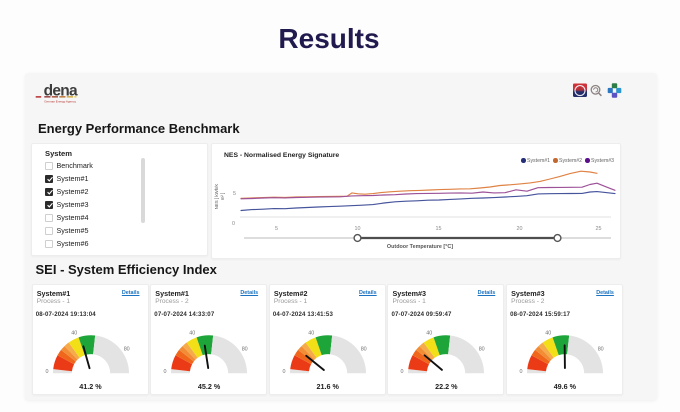 The height and width of the screenshot is (412, 680). What do you see at coordinates (60, 101) in the screenshot?
I see `svg-text: German Energy Agency` at bounding box center [60, 101].